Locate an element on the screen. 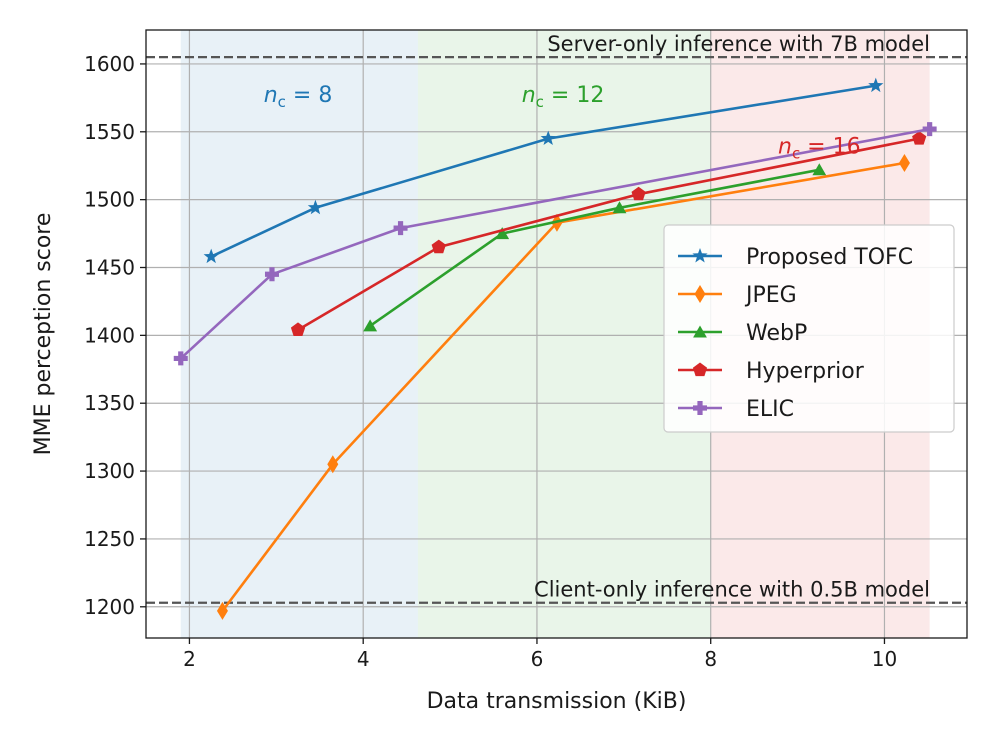  series-line-webp is located at coordinates (594, 247).